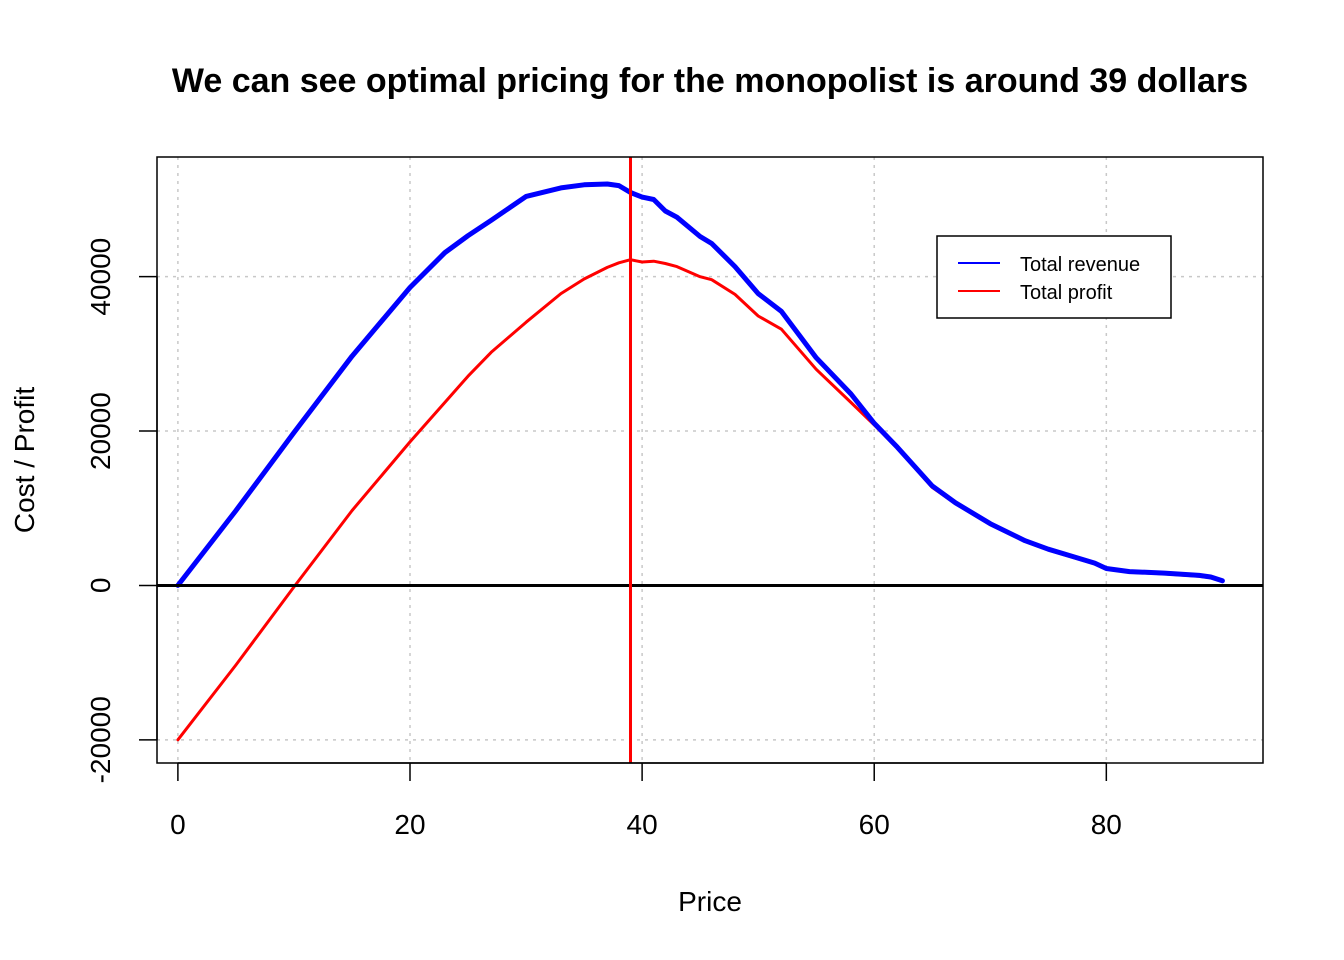 The height and width of the screenshot is (960, 1344). What do you see at coordinates (1080, 265) in the screenshot?
I see `legend-label-revenue: Total revenue` at bounding box center [1080, 265].